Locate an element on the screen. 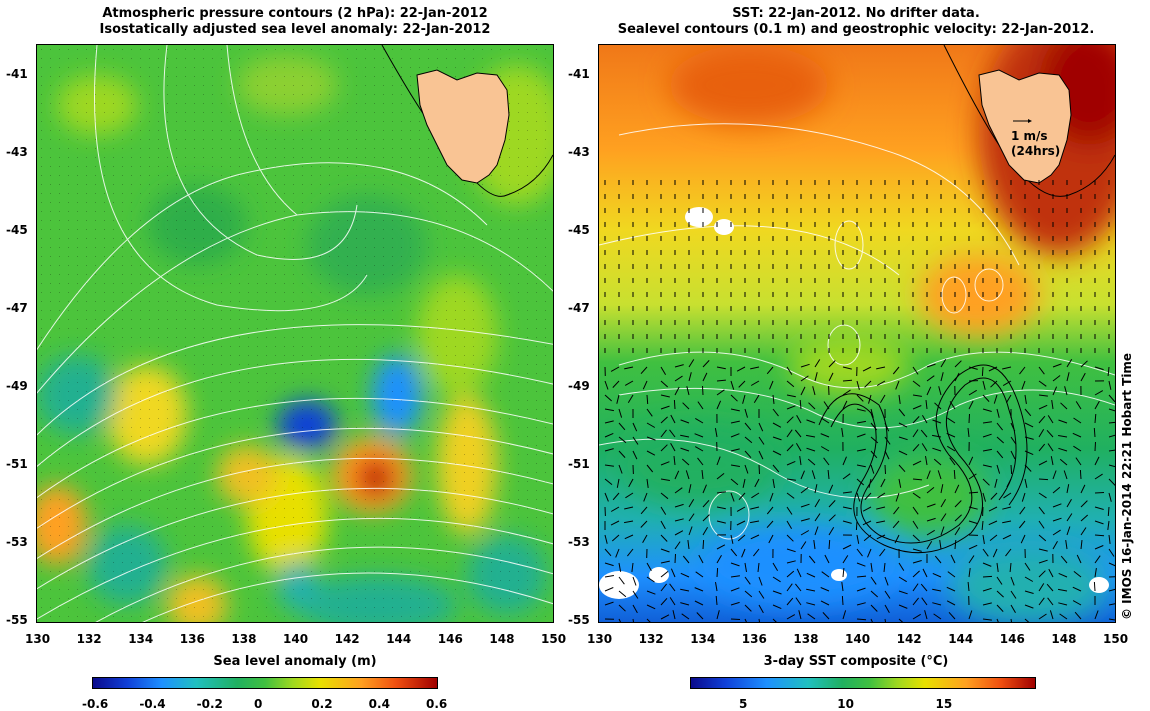 Image resolution: width=1150 pixels, height=711 pixels. velocity-scale-line1: 1 m/s is located at coordinates (1035, 136).